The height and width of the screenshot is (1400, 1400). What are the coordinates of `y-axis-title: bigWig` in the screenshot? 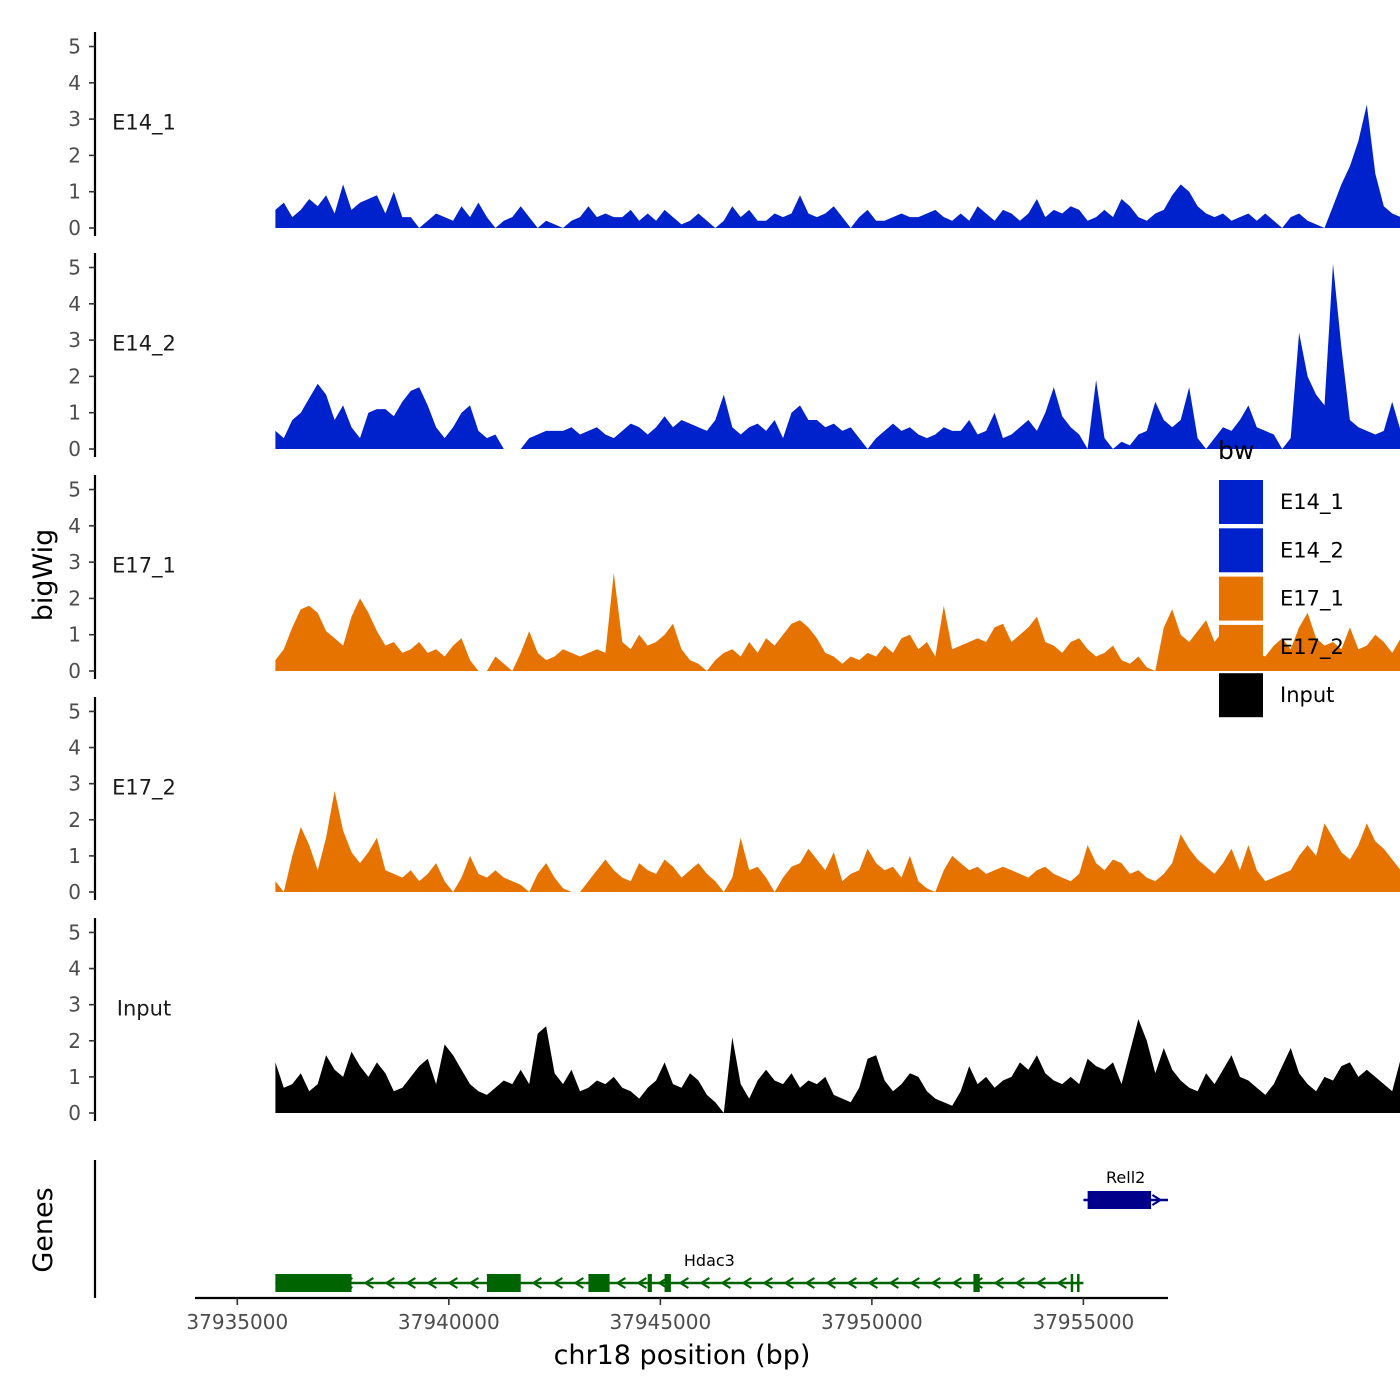 It's located at (43, 575).